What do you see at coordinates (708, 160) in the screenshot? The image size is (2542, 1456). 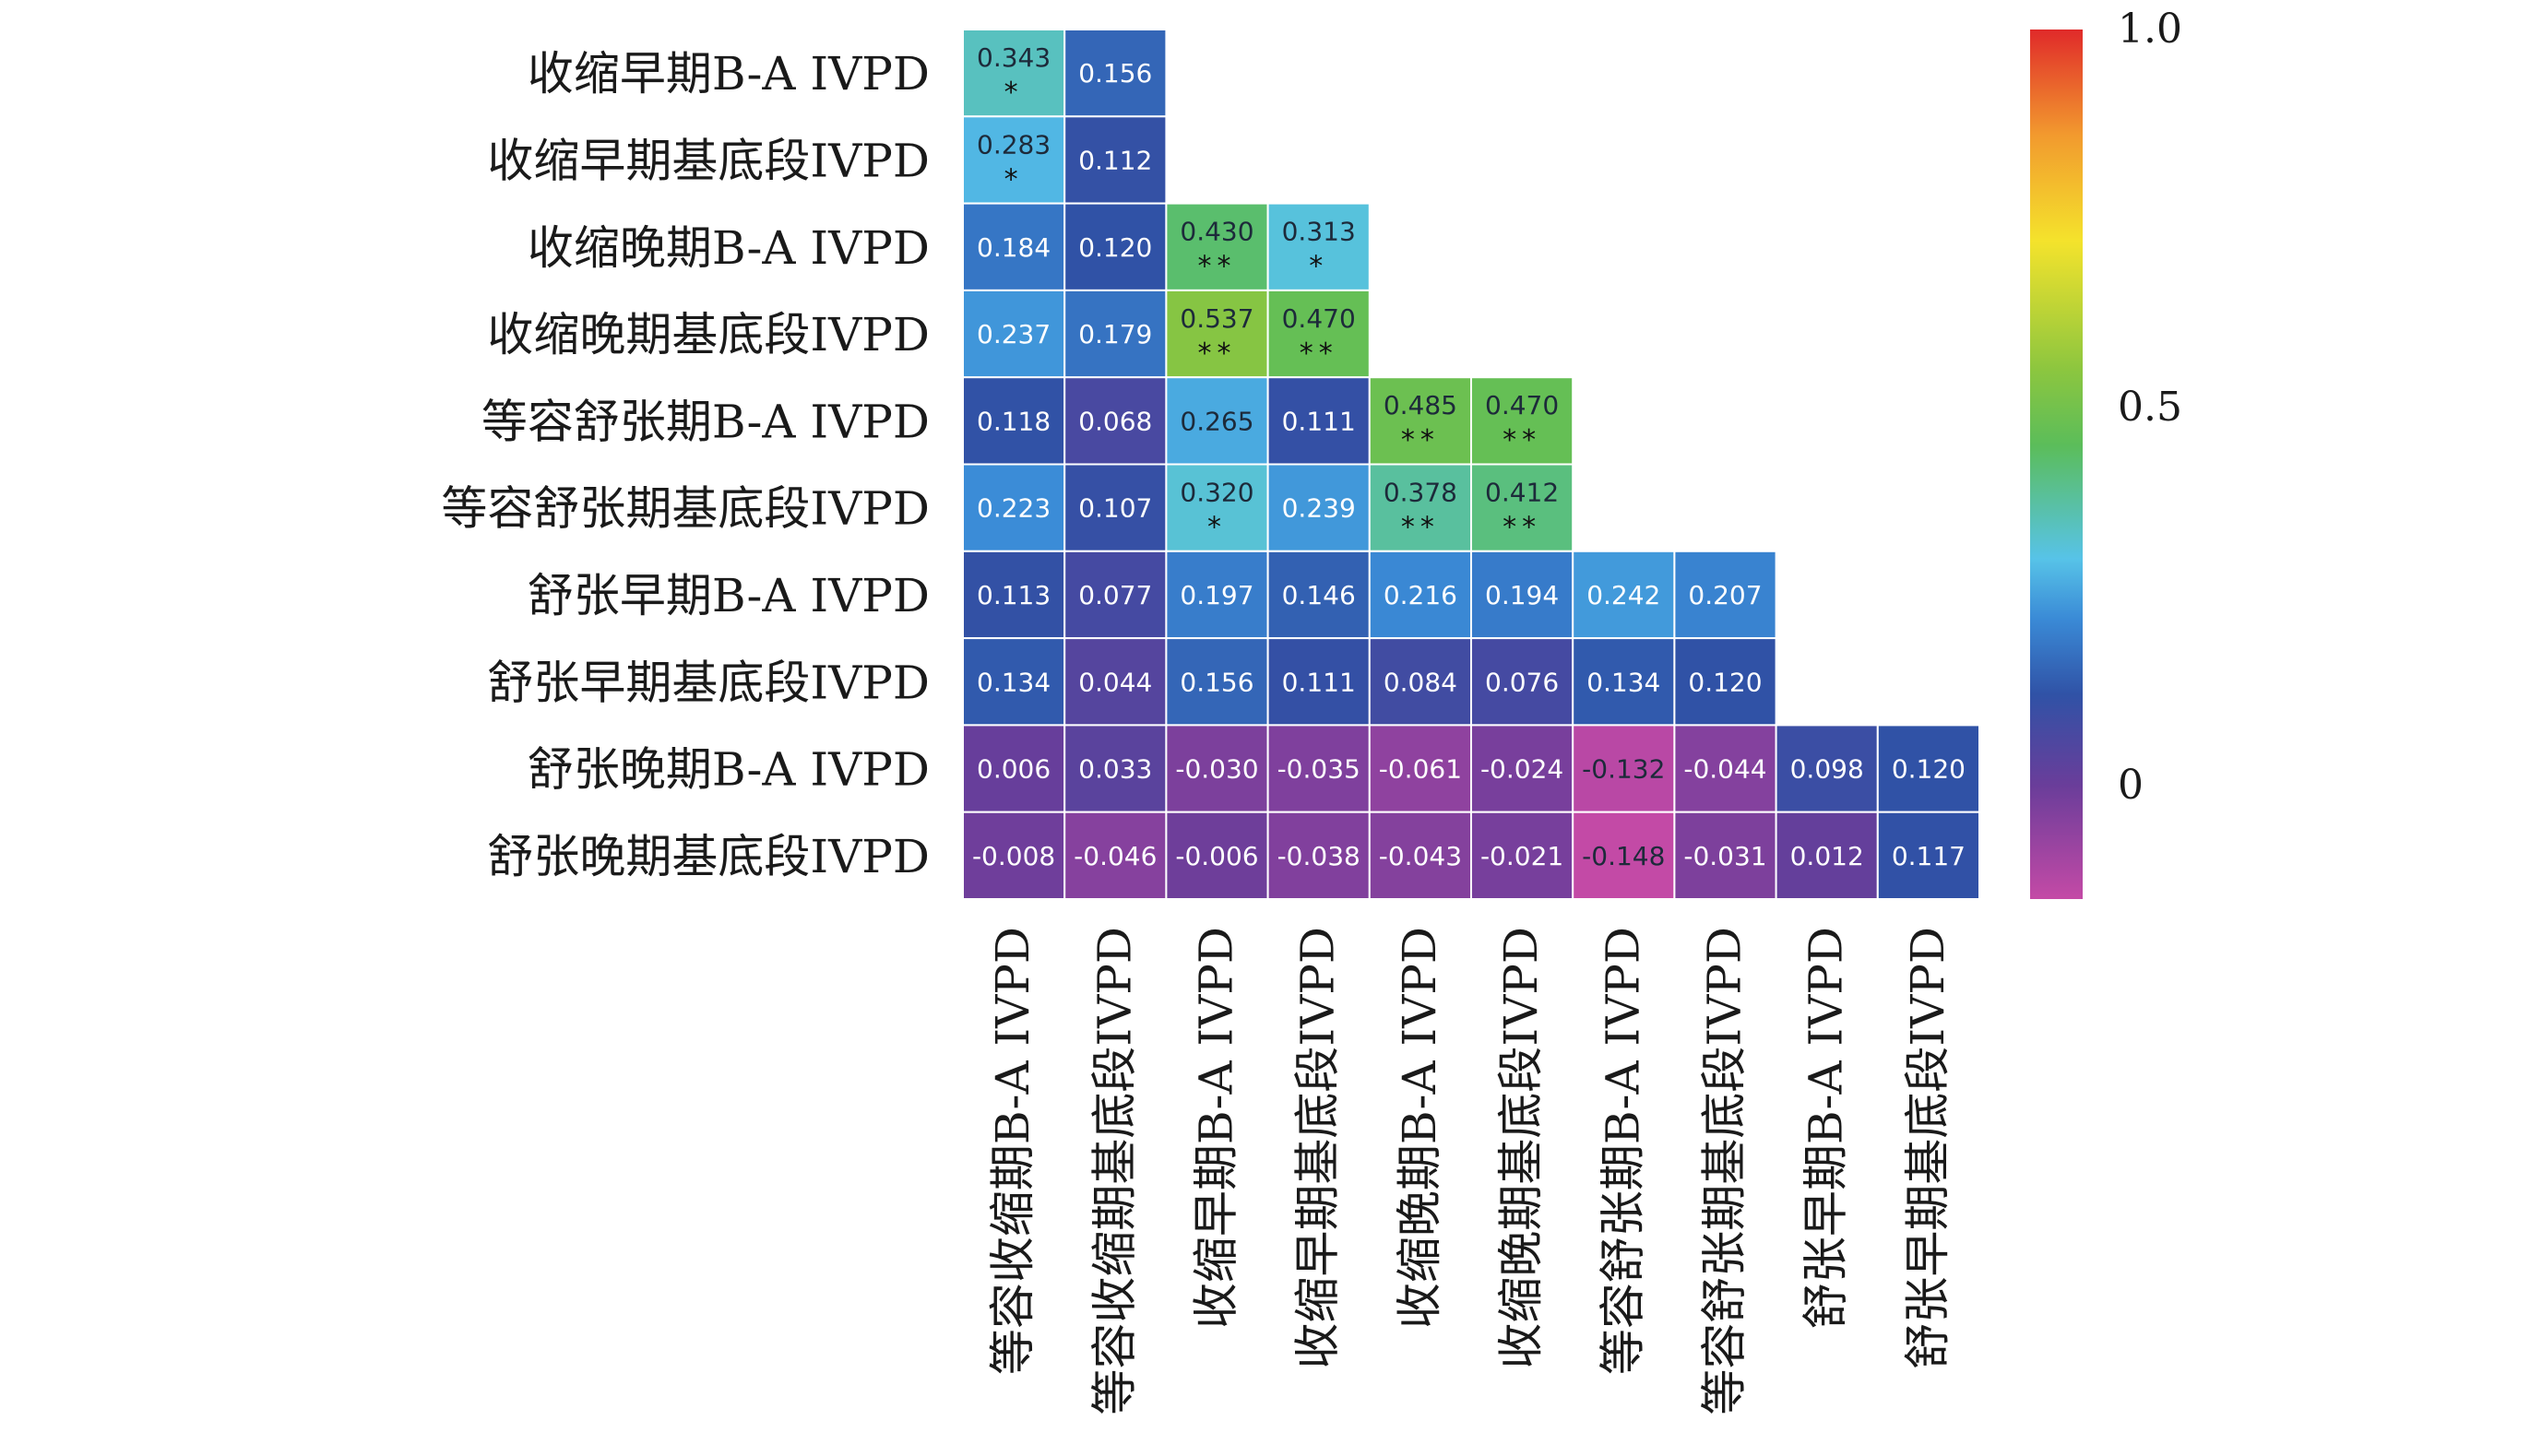 I see `row-label: 收缩早期基底段IVPD` at bounding box center [708, 160].